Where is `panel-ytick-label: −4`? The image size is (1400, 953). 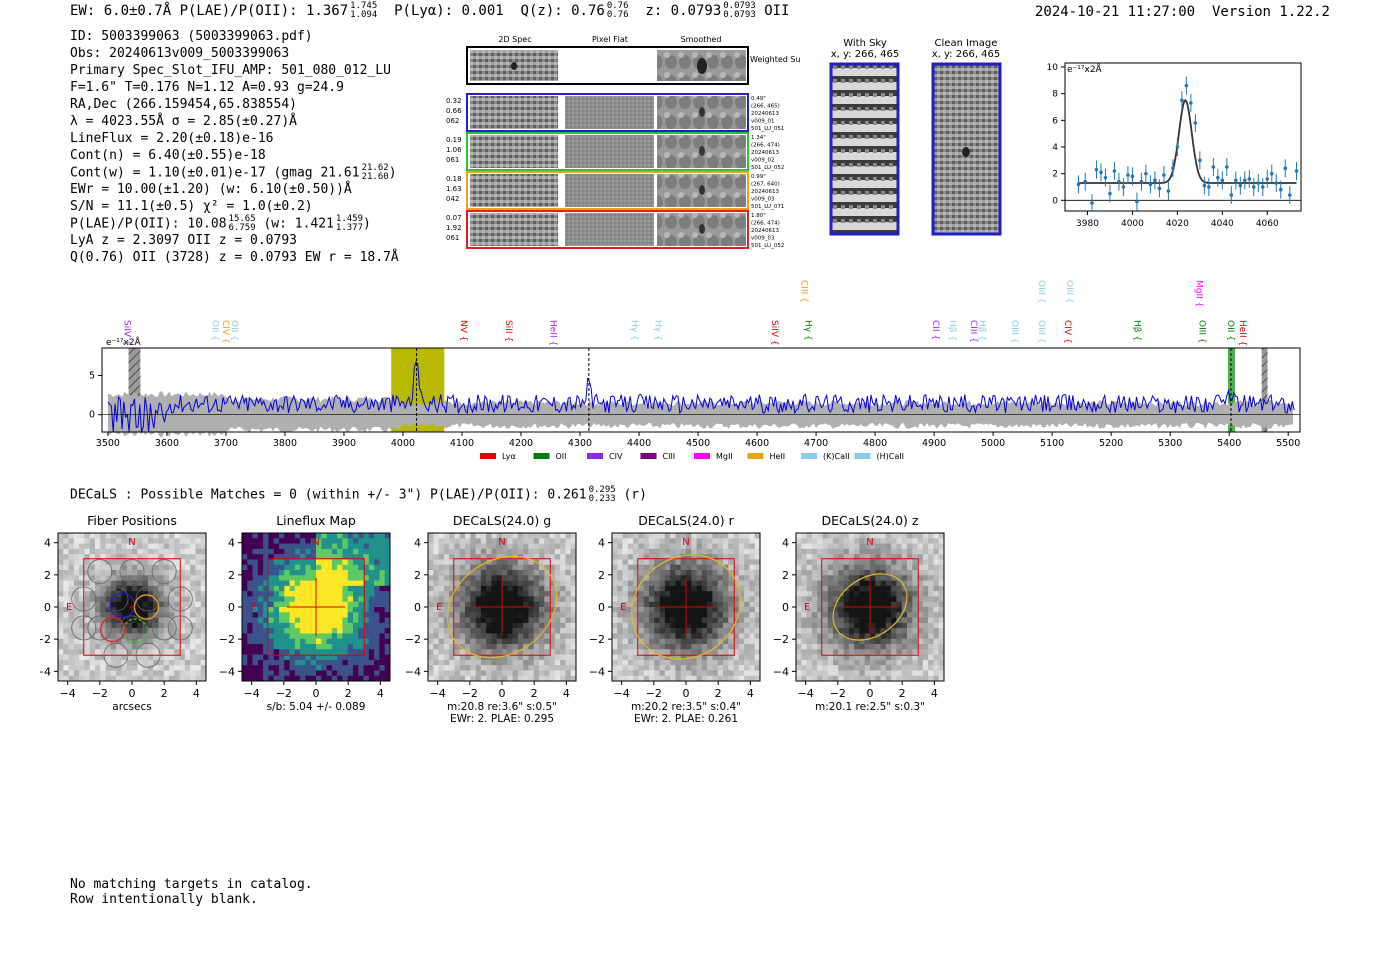
panel-ytick-label: −4 is located at coordinates (45, 671).